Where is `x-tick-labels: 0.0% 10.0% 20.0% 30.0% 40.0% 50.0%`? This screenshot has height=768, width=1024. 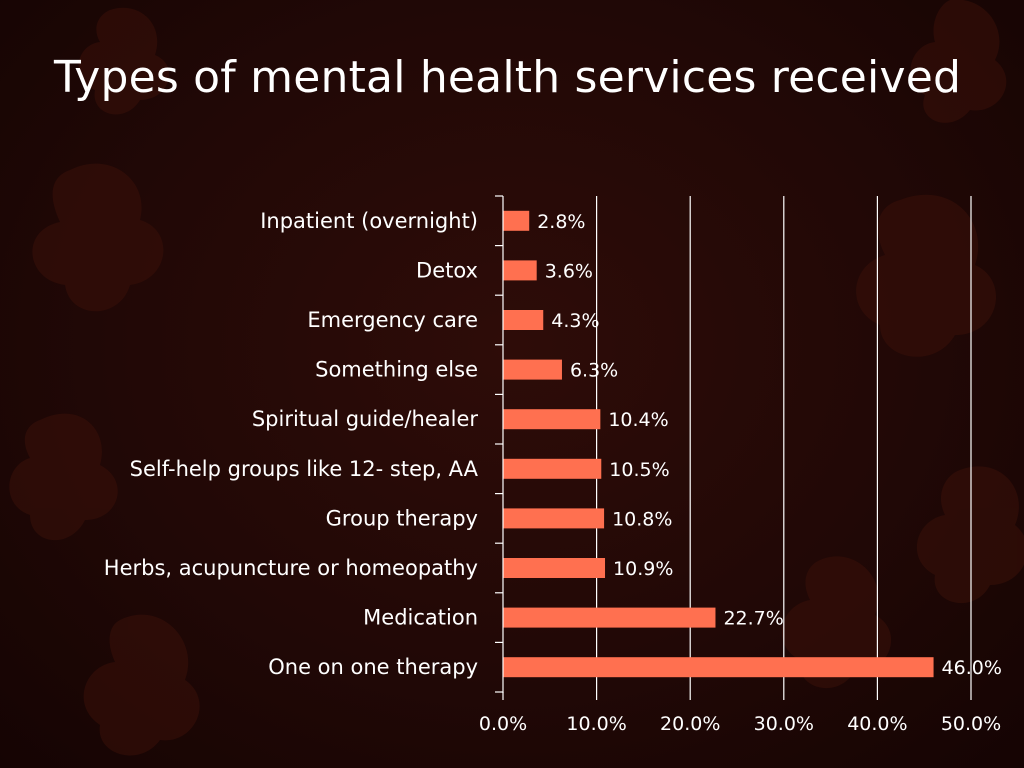
x-tick-labels: 0.0% 10.0% 20.0% 30.0% 40.0% 50.0% is located at coordinates (740, 724).